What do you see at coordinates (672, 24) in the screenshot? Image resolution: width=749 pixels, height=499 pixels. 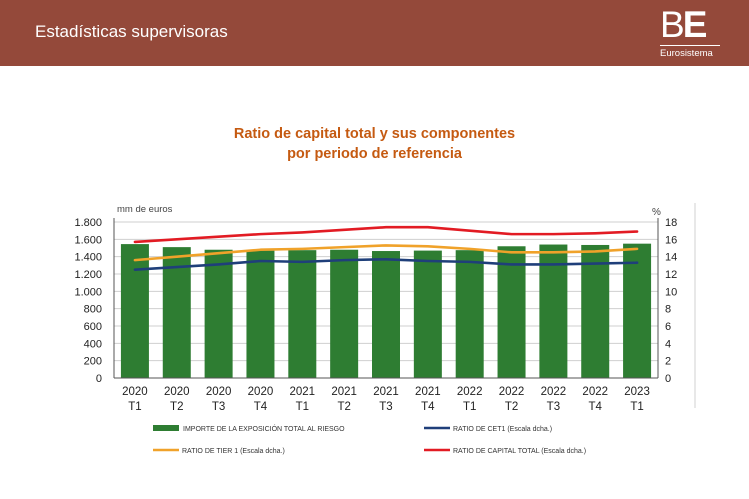 I see `logo-letter-b: B` at bounding box center [672, 24].